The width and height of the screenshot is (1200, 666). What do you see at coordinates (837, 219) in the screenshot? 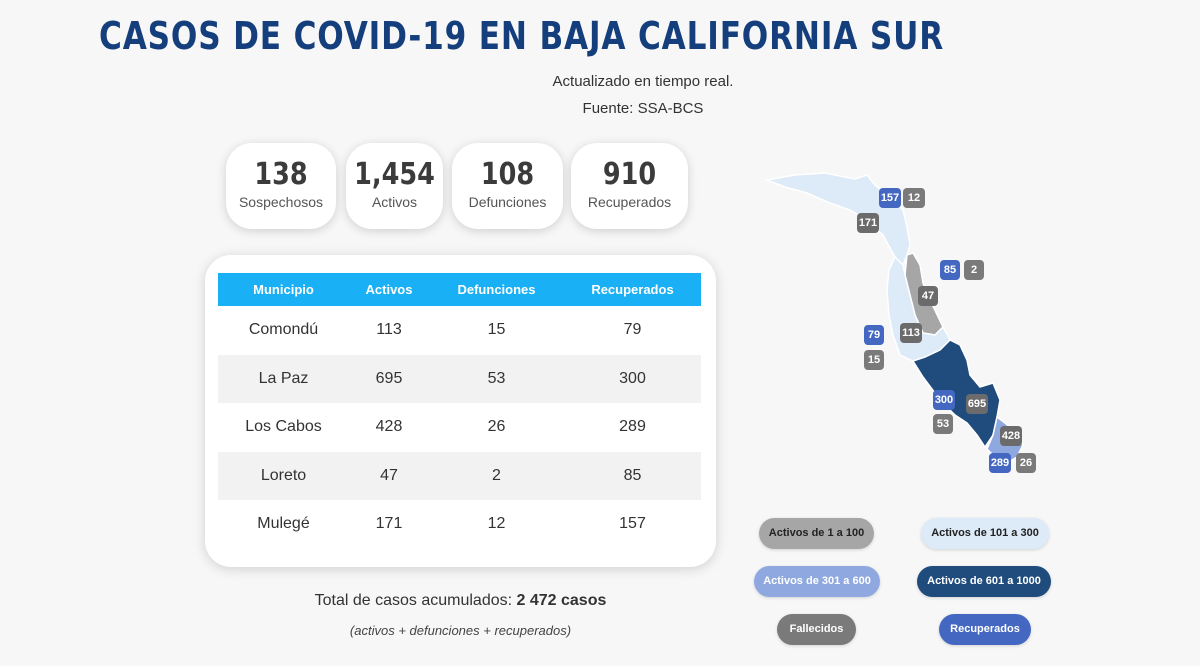
I see `map-region-mulege` at bounding box center [837, 219].